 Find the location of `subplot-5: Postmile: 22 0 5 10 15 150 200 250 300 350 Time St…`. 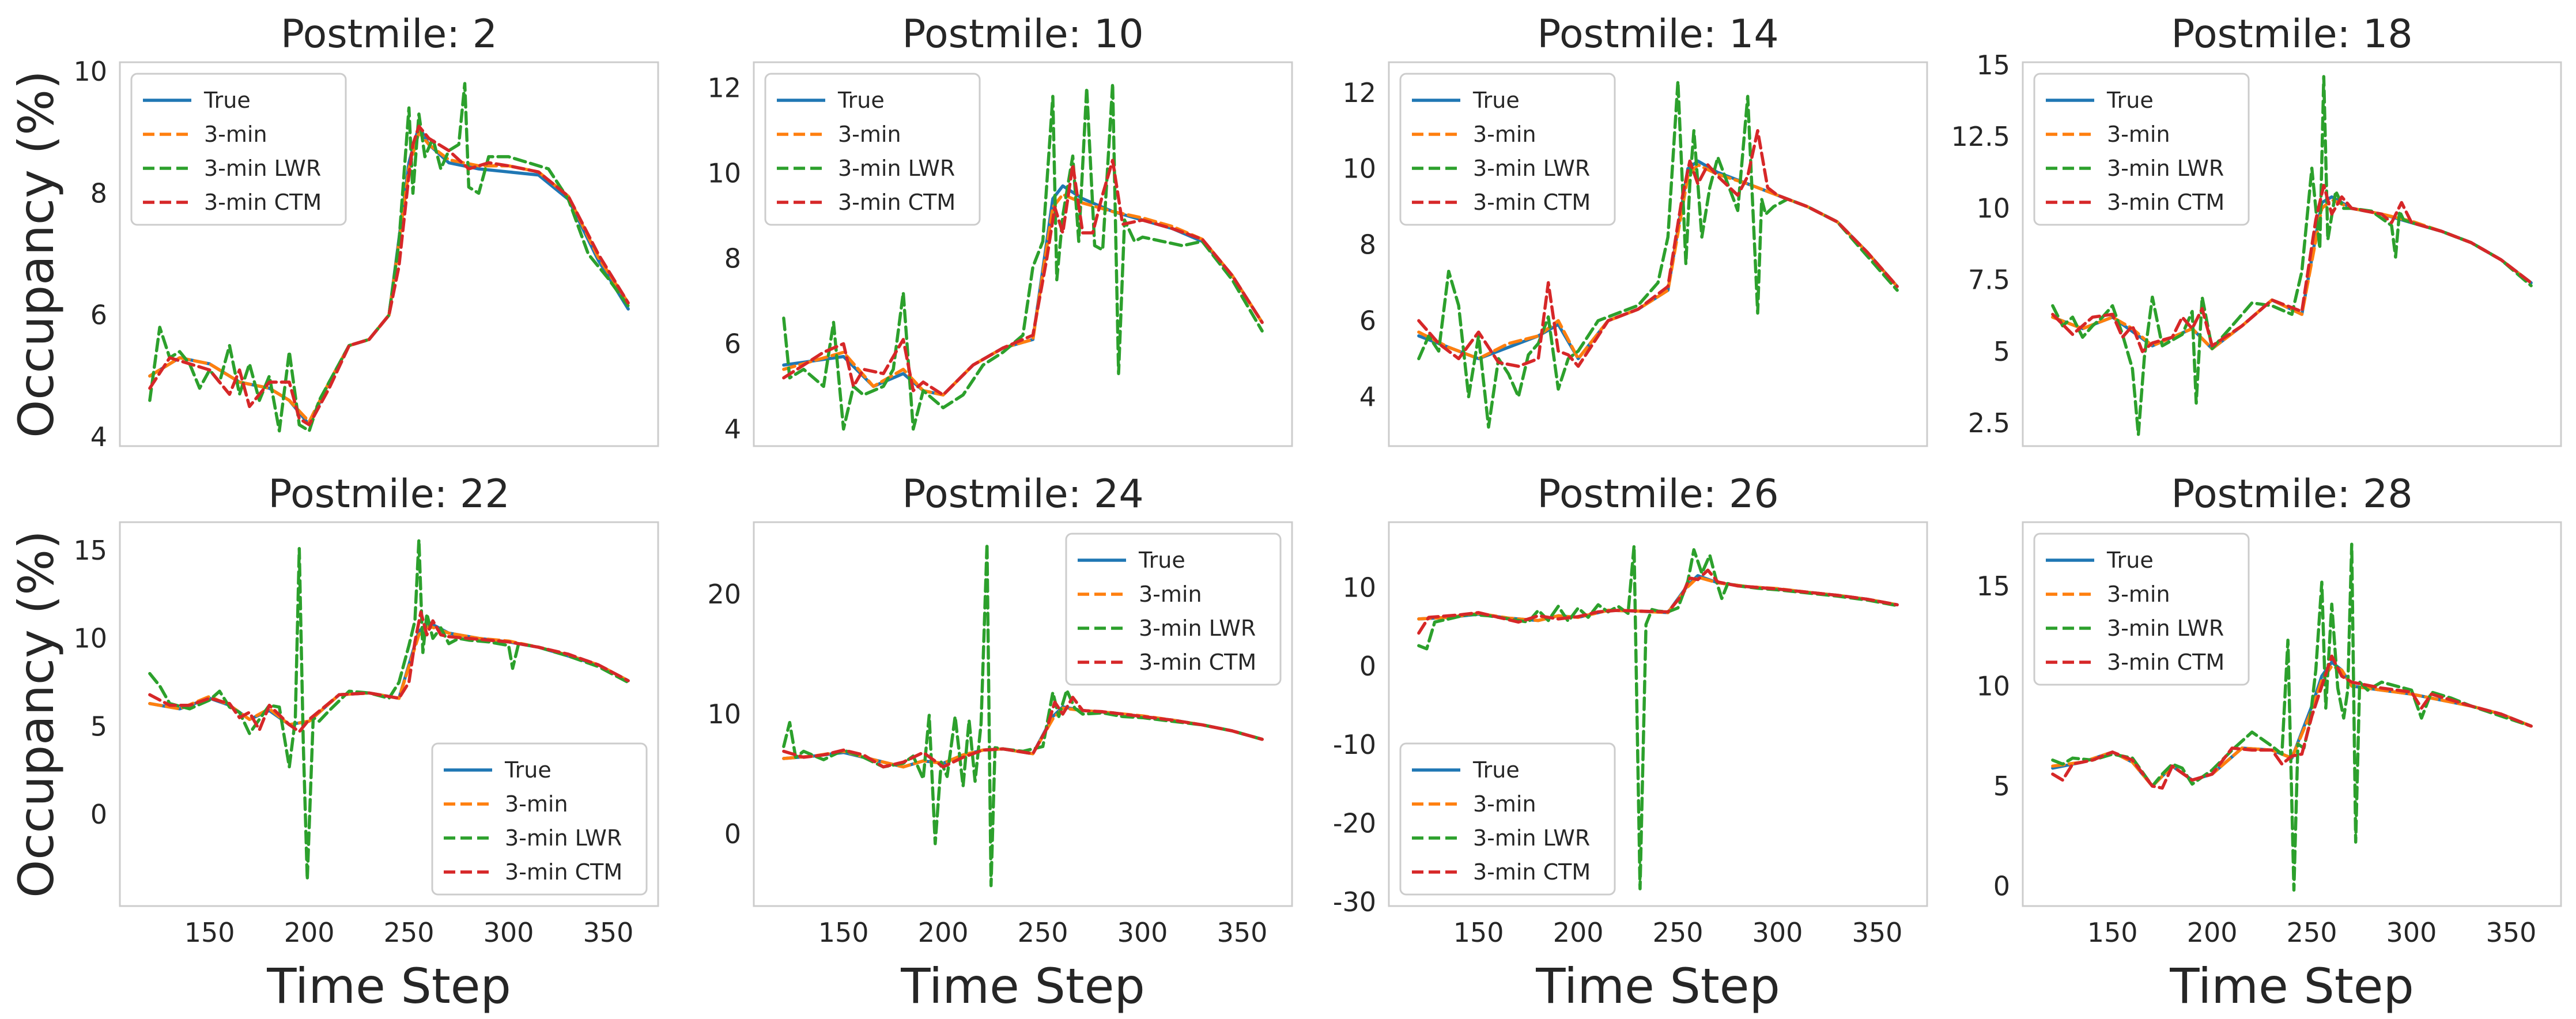

subplot-5: Postmile: 22 0 5 10 15 150 200 250 300 350 Time St… is located at coordinates (333, 742).